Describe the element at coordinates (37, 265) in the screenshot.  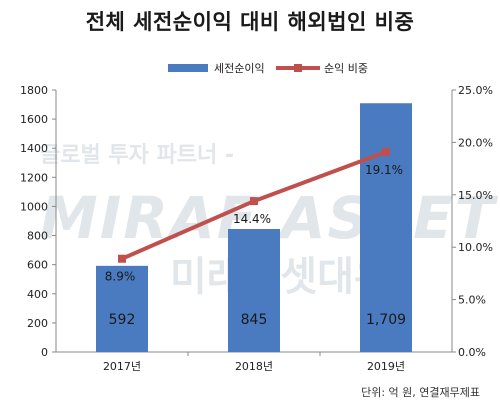
I see `y-left-tick-label: 600` at that location.